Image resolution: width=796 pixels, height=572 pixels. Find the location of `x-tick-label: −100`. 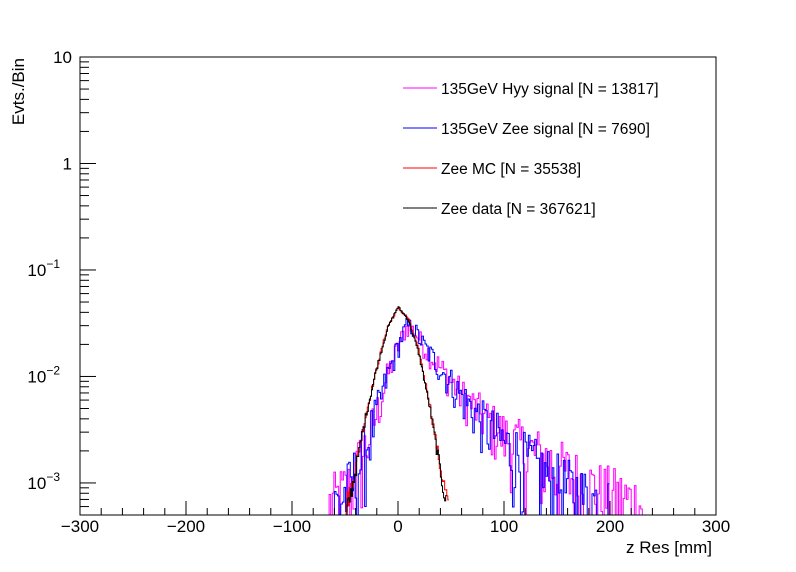

x-tick-label: −100 is located at coordinates (292, 526).